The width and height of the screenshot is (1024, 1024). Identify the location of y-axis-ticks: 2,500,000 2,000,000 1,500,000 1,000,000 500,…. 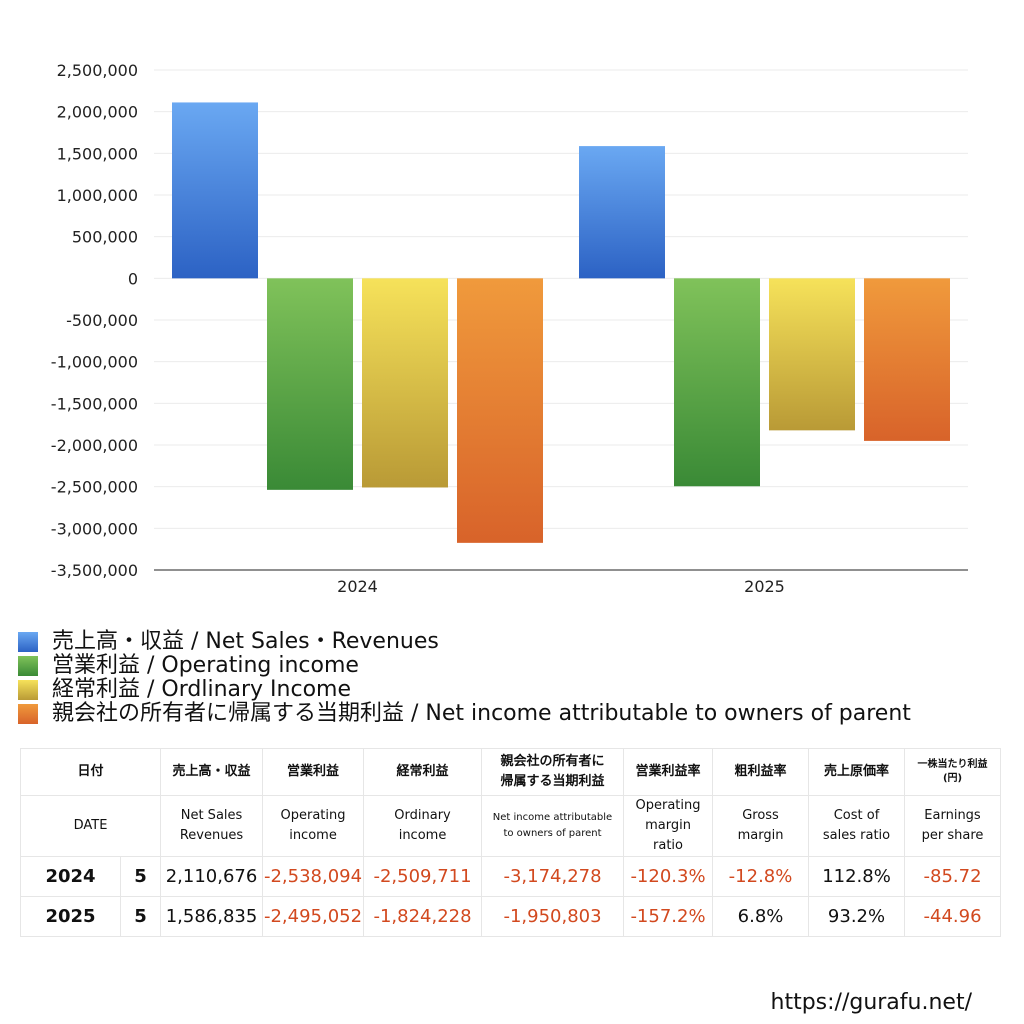
(94, 320).